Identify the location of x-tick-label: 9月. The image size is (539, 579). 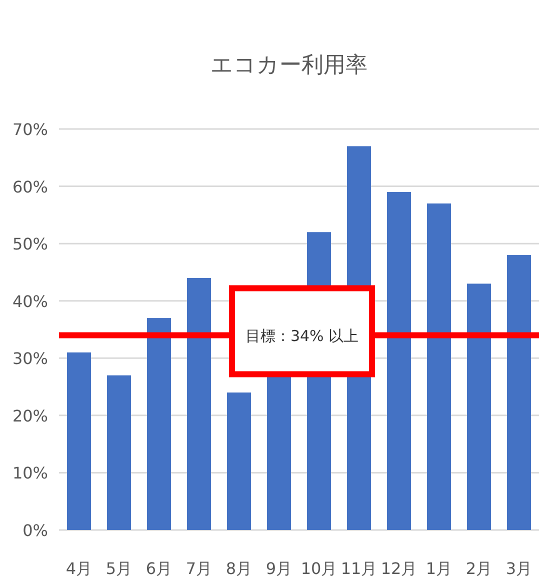
(279, 568).